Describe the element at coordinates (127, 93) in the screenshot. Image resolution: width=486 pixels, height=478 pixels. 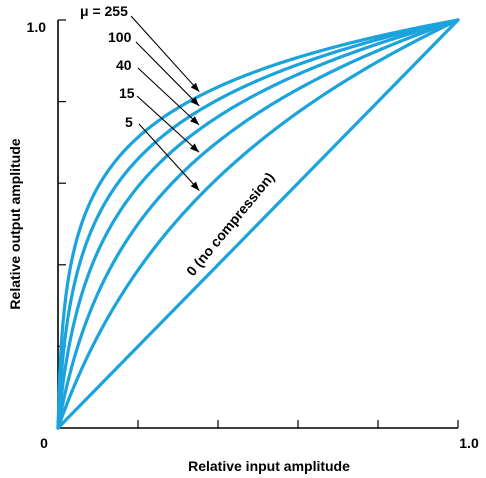
I see `annotation-mu-15: 15` at that location.